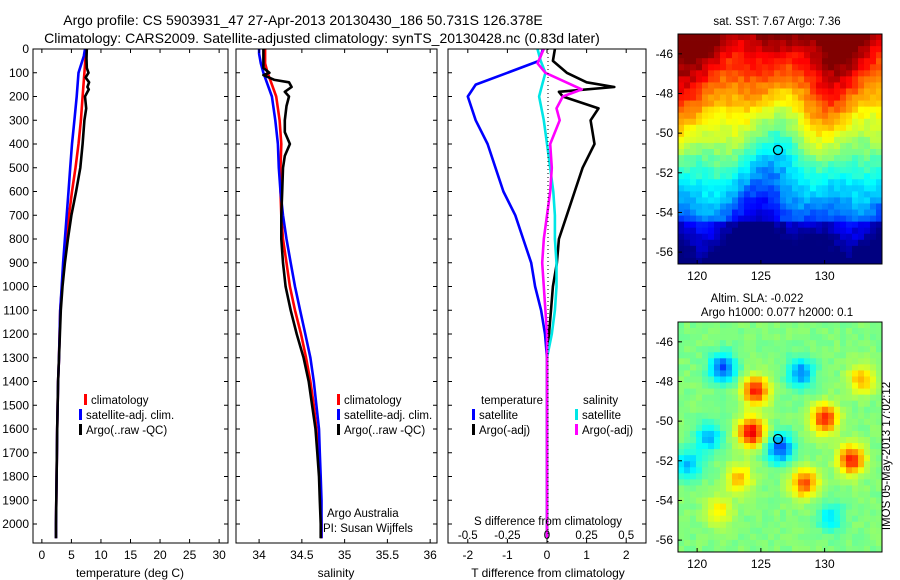  I want to click on map-x-tick-label: 120, so click(697, 564).